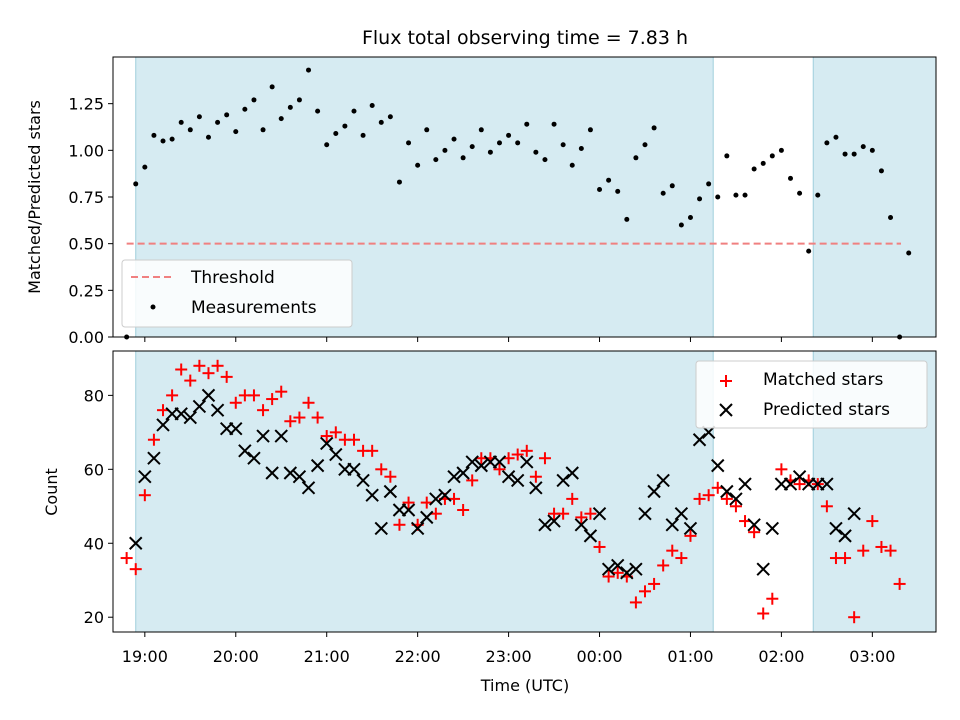  I want to click on legend-measurements-swatch, so click(153, 307).